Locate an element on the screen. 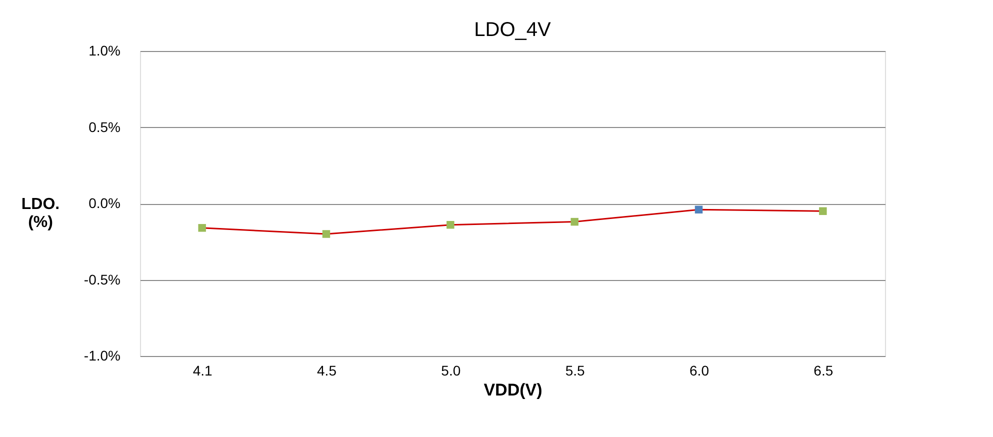 This screenshot has width=993, height=437. y-tick-label: 1.0% is located at coordinates (104, 50).